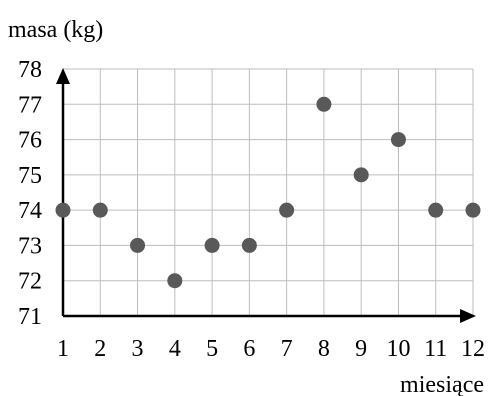 Image resolution: width=491 pixels, height=396 pixels. Describe the element at coordinates (324, 349) in the screenshot. I see `x-tick-label: 8` at that location.